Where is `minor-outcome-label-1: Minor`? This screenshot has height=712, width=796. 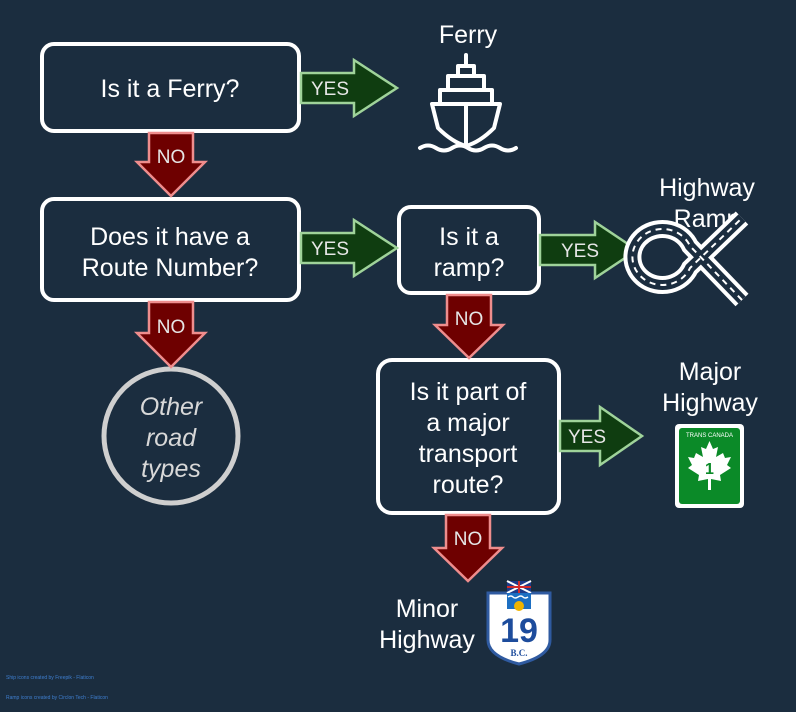 minor-outcome-label-1: Minor is located at coordinates (427, 609).